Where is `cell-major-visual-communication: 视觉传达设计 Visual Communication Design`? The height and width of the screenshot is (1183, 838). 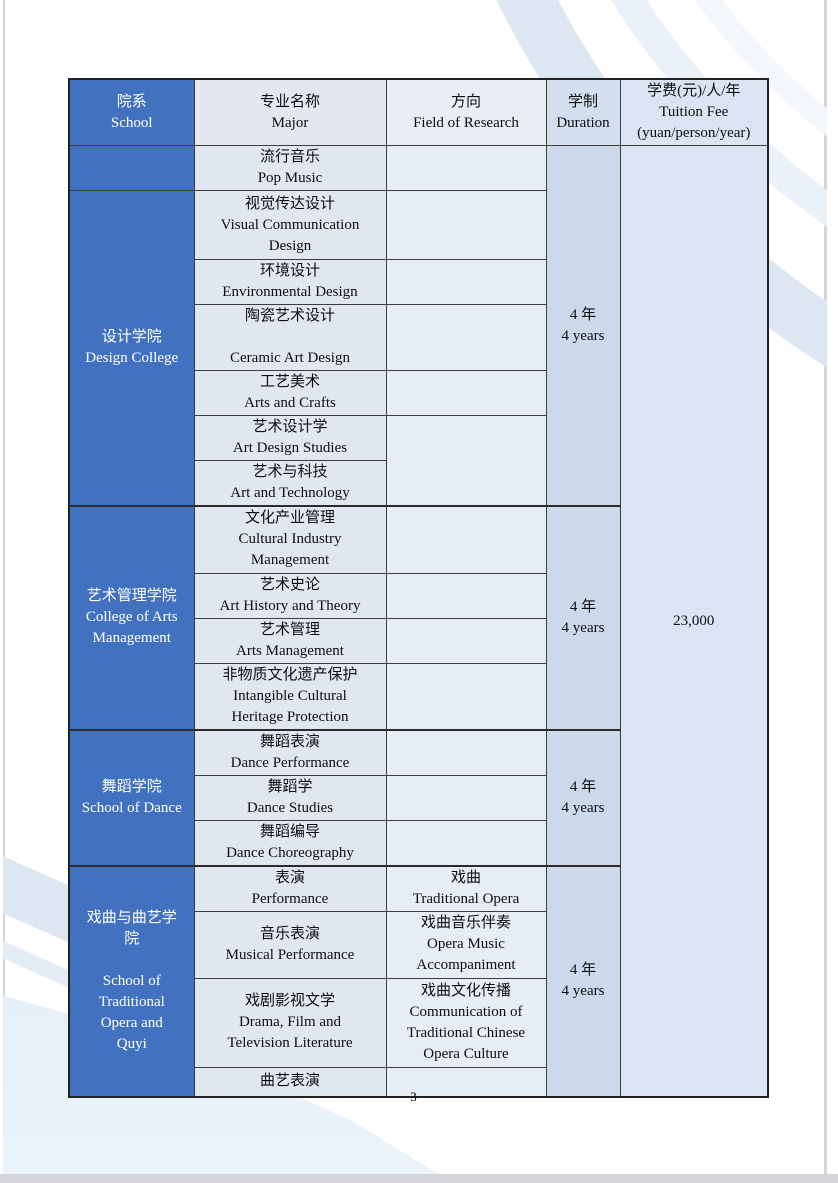
cell-major-visual-communication: 视觉传达设计 Visual Communication Design is located at coordinates (290, 225).